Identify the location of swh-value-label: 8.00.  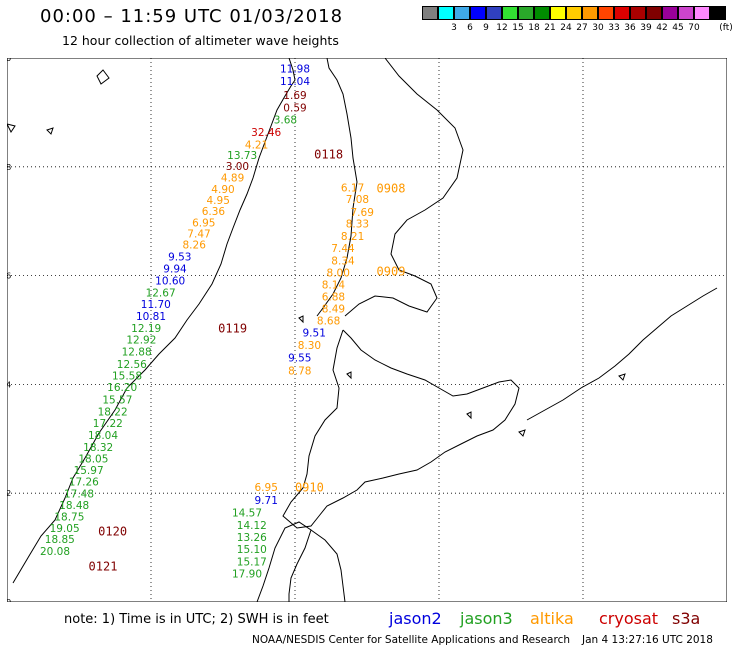
(338, 274).